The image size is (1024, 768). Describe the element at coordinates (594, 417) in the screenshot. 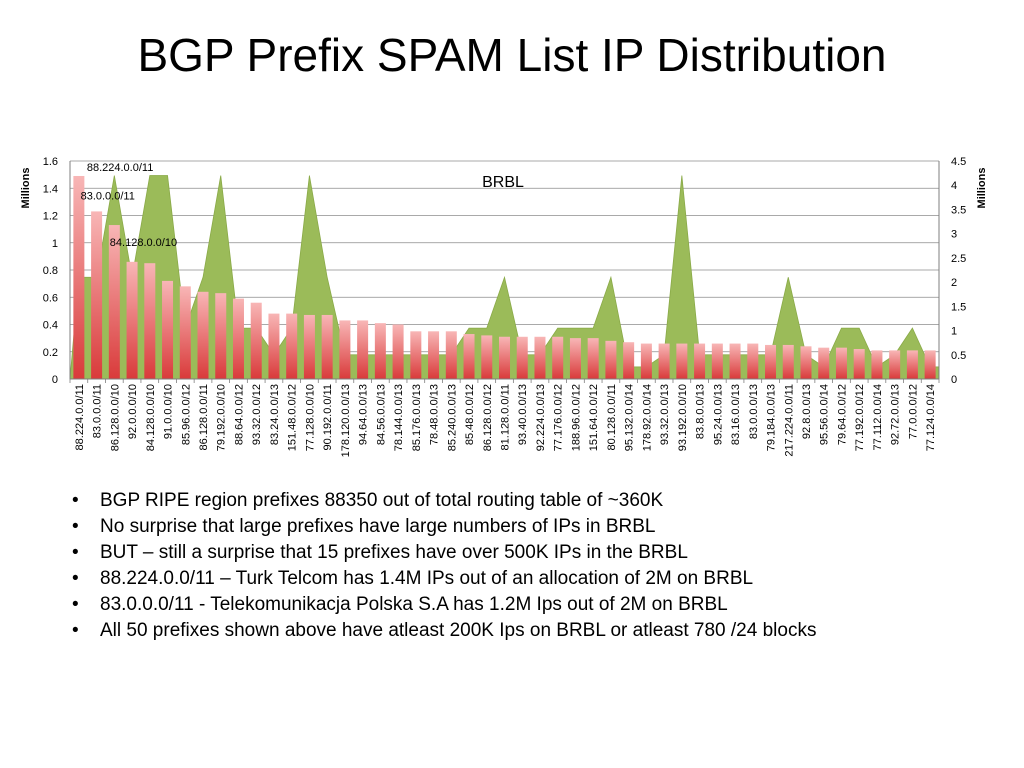

I see `x-tick-label: 151.64.0.0/12` at that location.